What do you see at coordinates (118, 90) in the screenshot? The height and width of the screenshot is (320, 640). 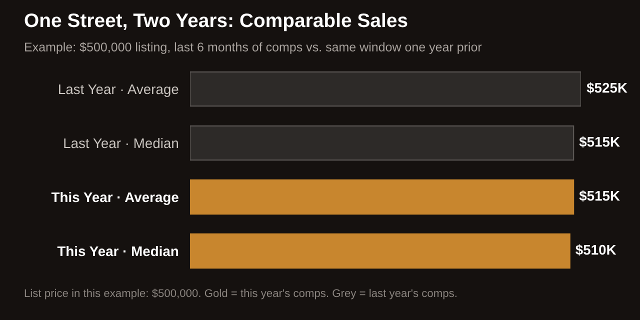 I see `y-tick-label: Last Year · Average` at bounding box center [118, 90].